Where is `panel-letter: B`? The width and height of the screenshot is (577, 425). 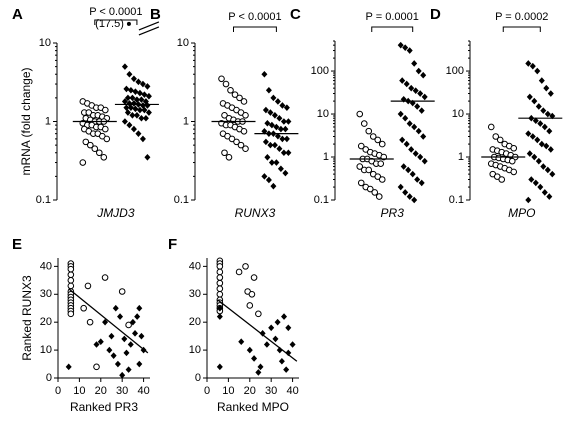 panel-letter: B is located at coordinates (155, 14).